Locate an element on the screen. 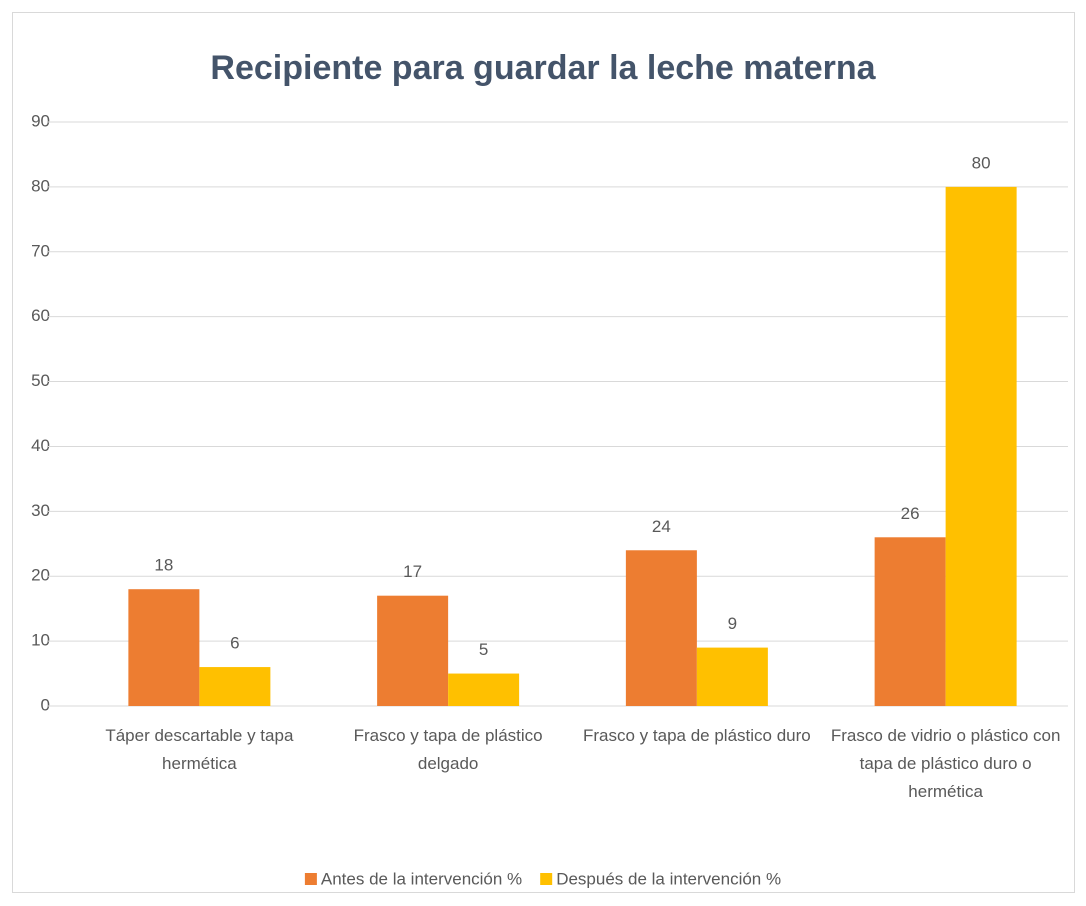 This screenshot has height=906, width=1086. y-tick-label: 0 is located at coordinates (45, 704).